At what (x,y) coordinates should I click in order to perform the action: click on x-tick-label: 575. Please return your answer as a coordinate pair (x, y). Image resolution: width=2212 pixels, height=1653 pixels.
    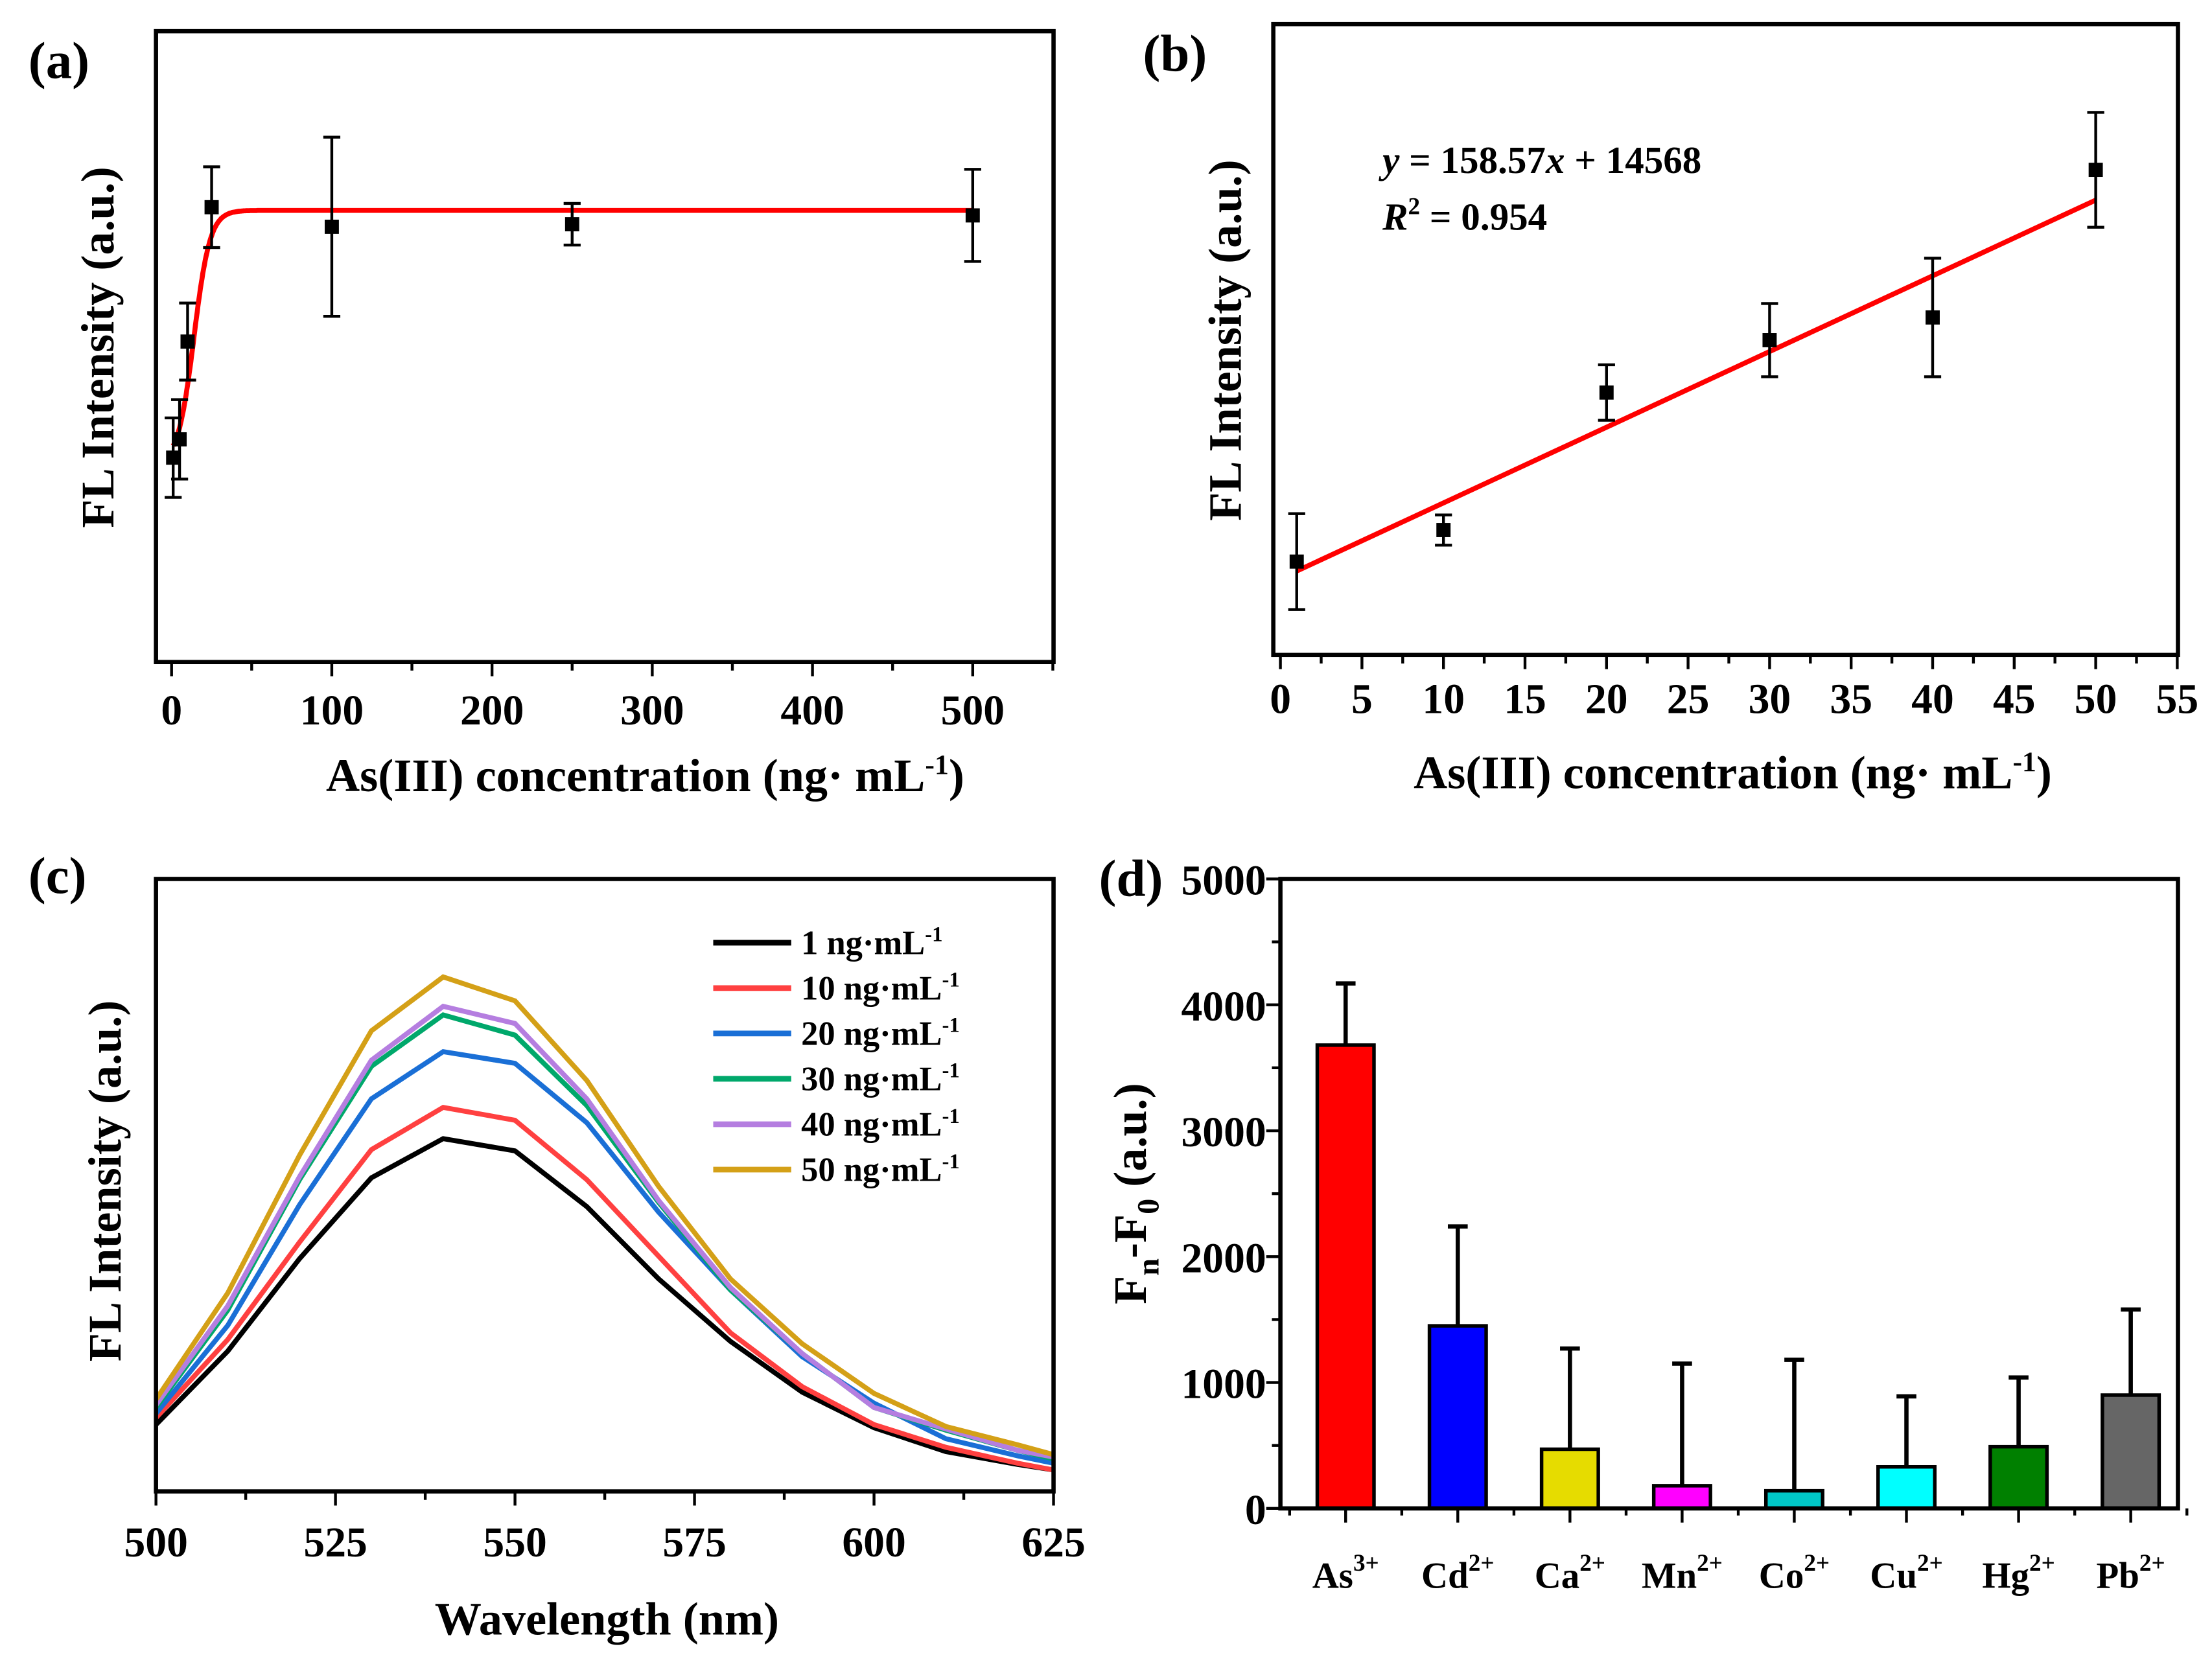
    Looking at the image, I should click on (694, 1543).